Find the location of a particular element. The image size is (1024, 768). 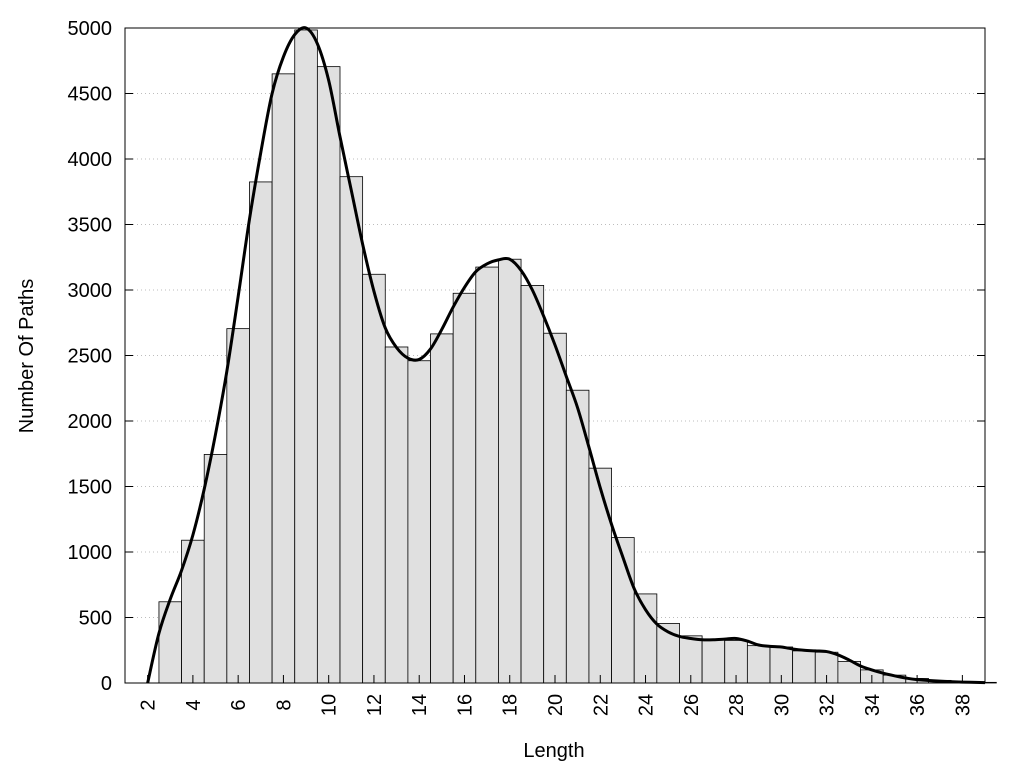

x-tick-label: 28 is located at coordinates (737, 705).